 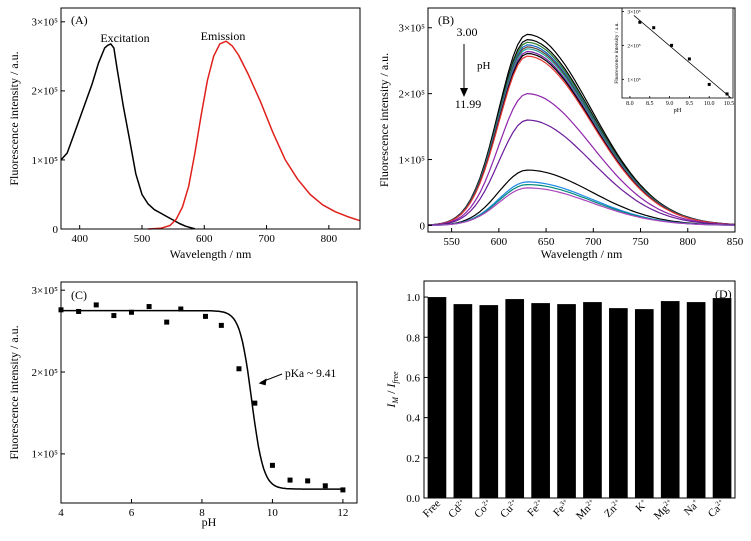 What do you see at coordinates (61, 513) in the screenshot?
I see `panel-c-x-tick-label: 4` at bounding box center [61, 513].